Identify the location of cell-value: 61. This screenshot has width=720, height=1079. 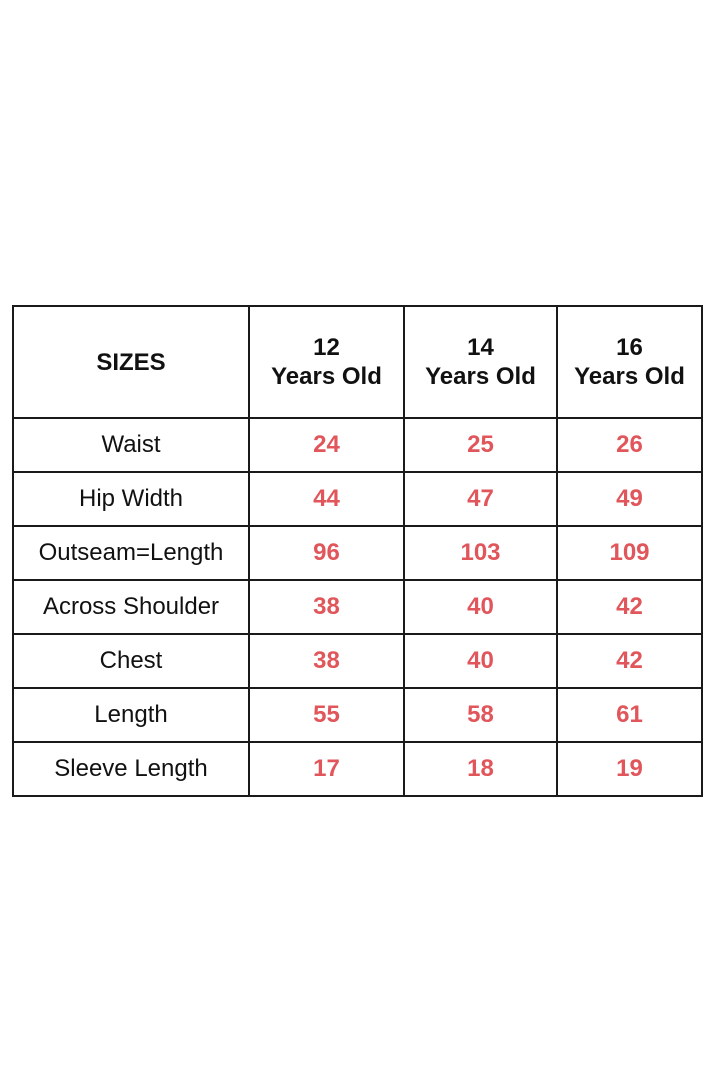
(629, 715).